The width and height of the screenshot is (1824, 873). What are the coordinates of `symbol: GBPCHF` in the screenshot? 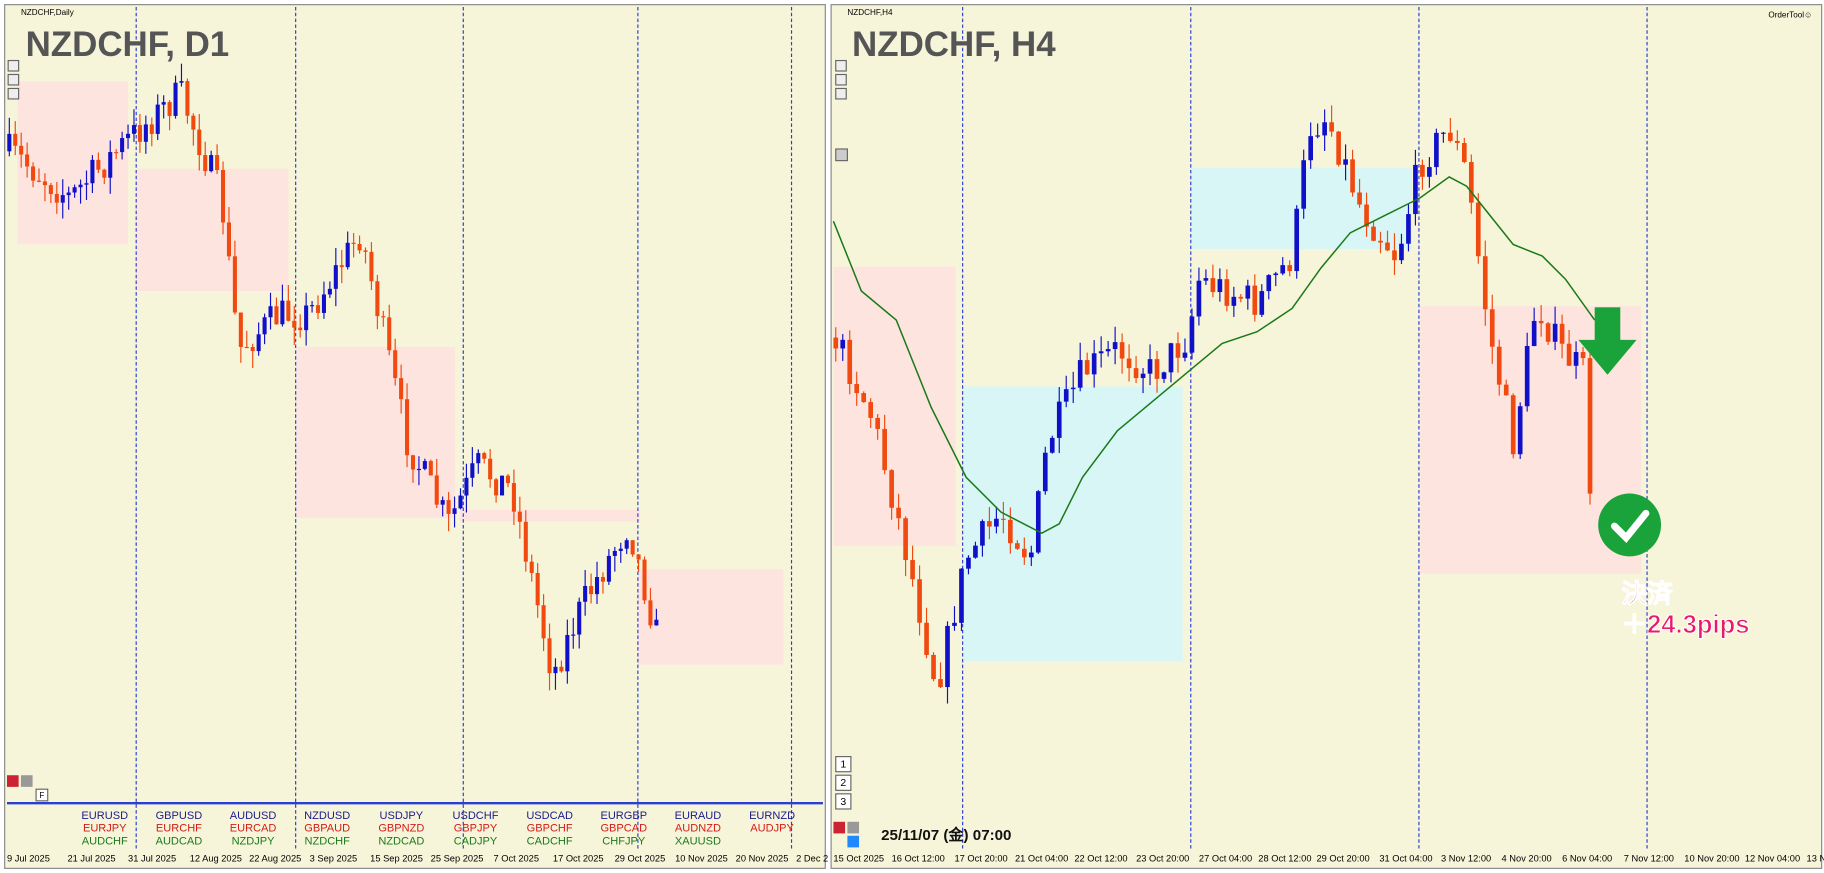 It's located at (550, 829).